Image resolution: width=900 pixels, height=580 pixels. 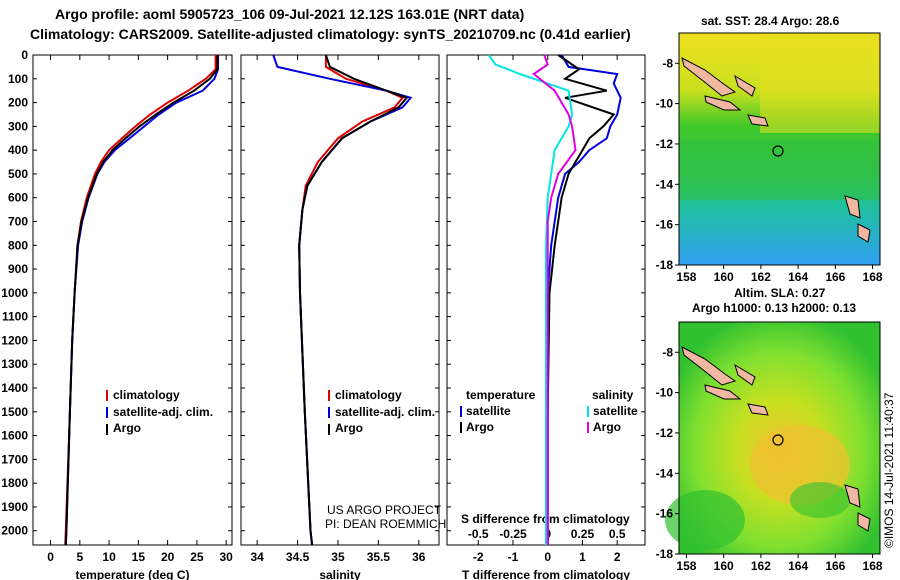 What do you see at coordinates (18, 103) in the screenshot?
I see `depth-tick-label: 200` at bounding box center [18, 103].